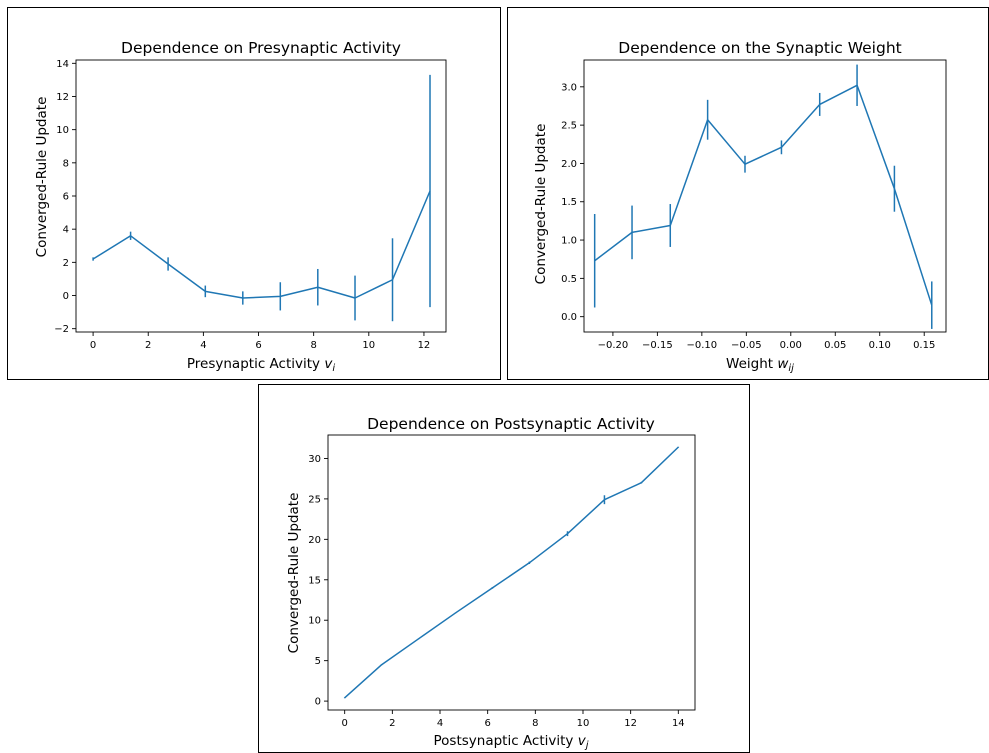 Image resolution: width=989 pixels, height=753 pixels. What do you see at coordinates (569, 126) in the screenshot?
I see `y-tick-label: 2.5` at bounding box center [569, 126].